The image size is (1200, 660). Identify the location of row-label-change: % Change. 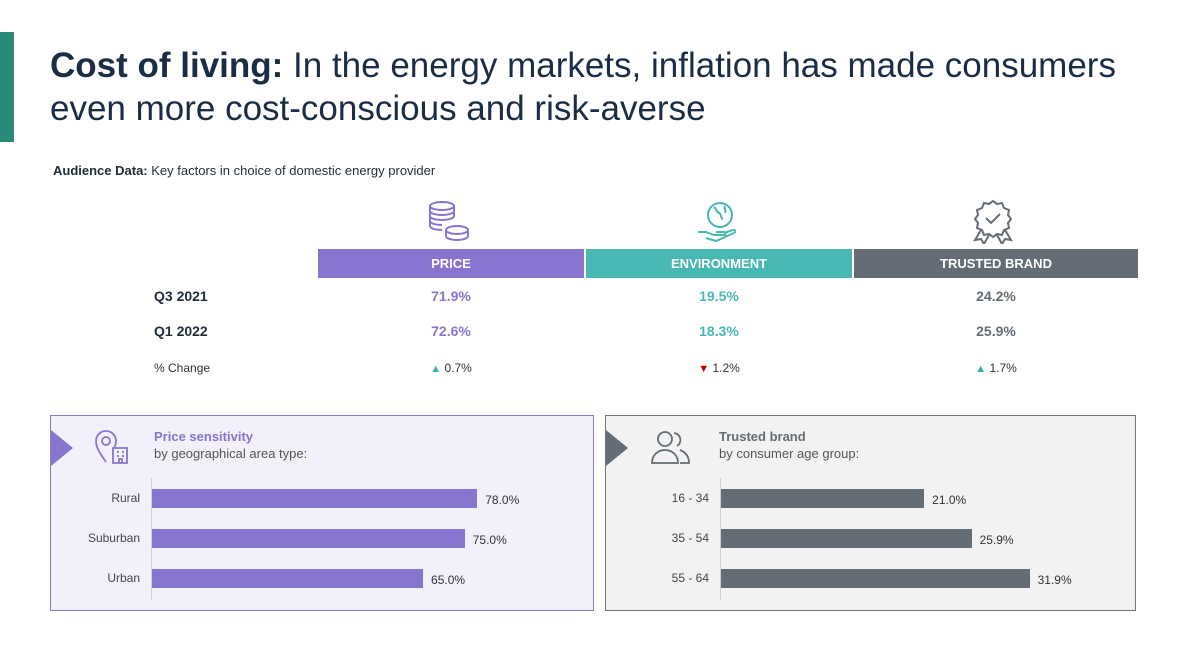
(182, 368).